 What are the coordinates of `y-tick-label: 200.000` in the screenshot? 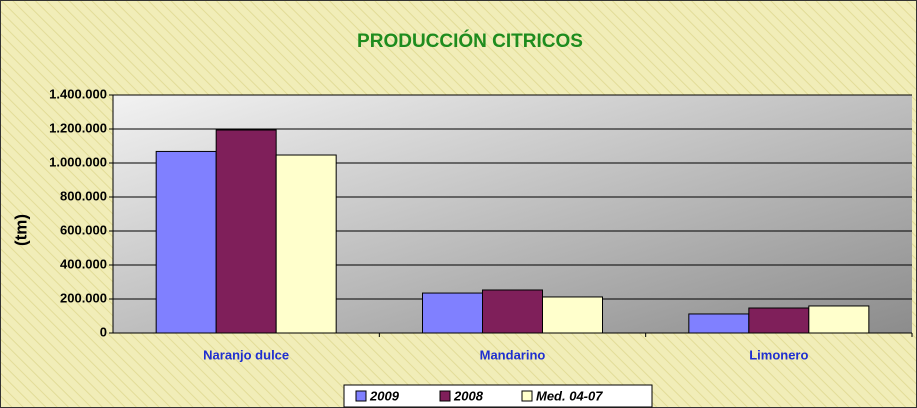 It's located at (83, 297).